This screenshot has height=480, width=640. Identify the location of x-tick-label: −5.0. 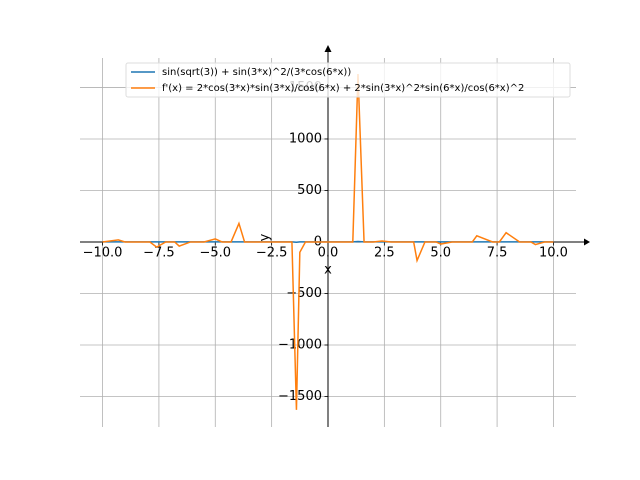
(215, 252).